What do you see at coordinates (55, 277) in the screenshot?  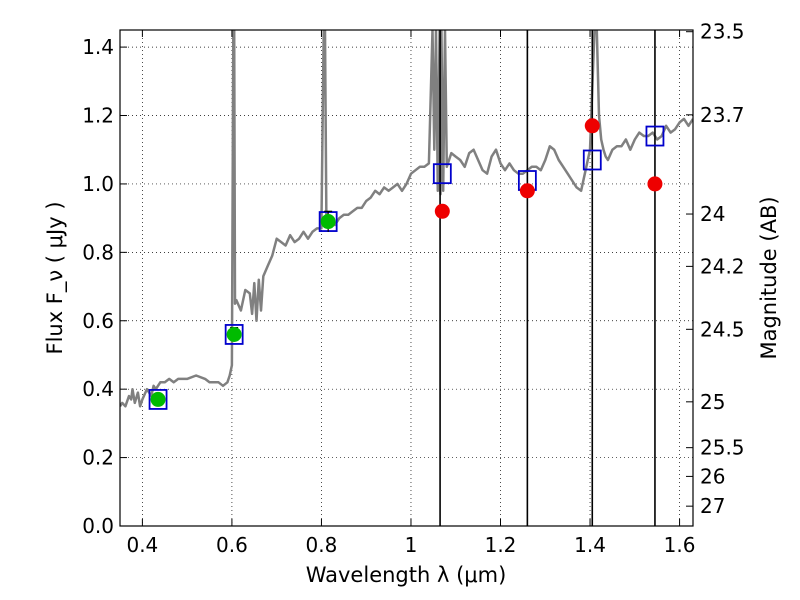 I see `y-axis-label: Flux F_ν ( μJy )` at bounding box center [55, 277].